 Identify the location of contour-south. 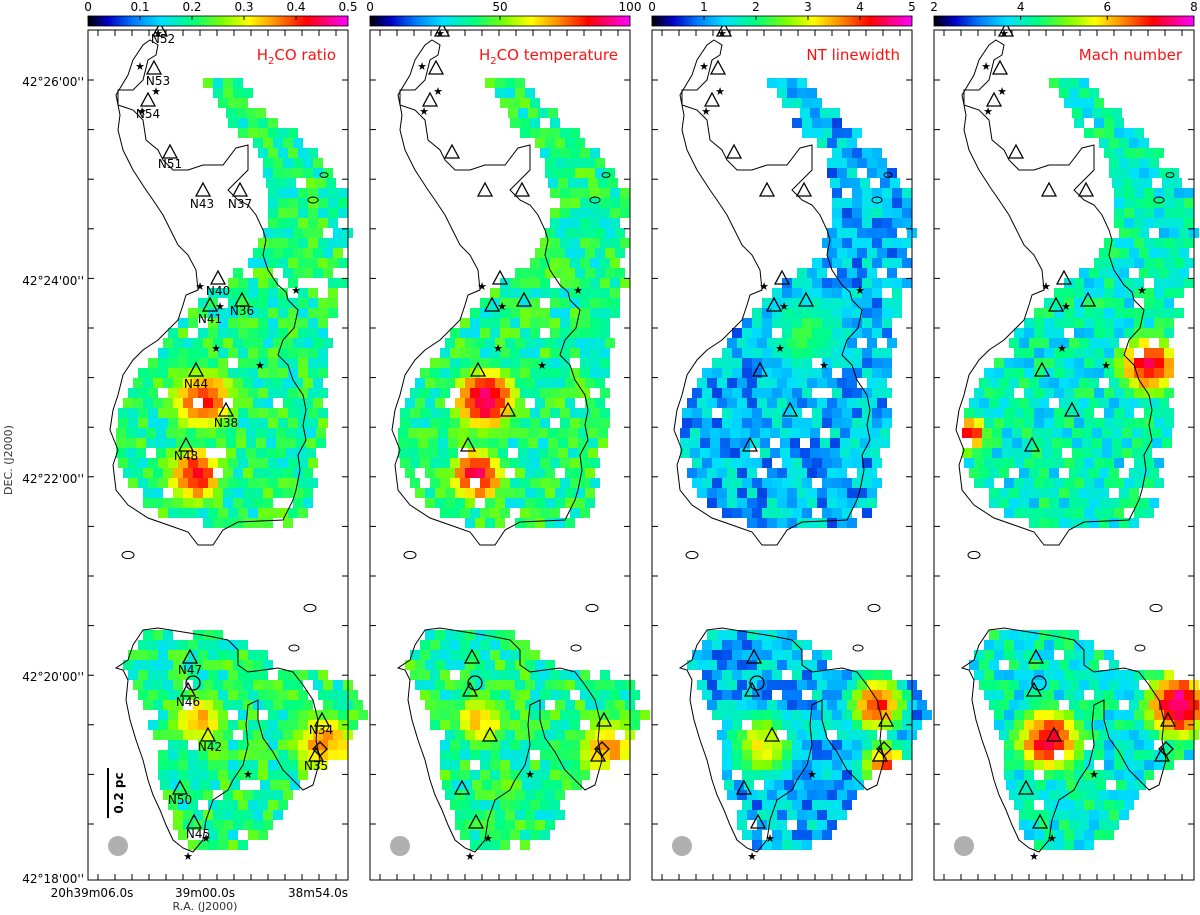
(499, 740).